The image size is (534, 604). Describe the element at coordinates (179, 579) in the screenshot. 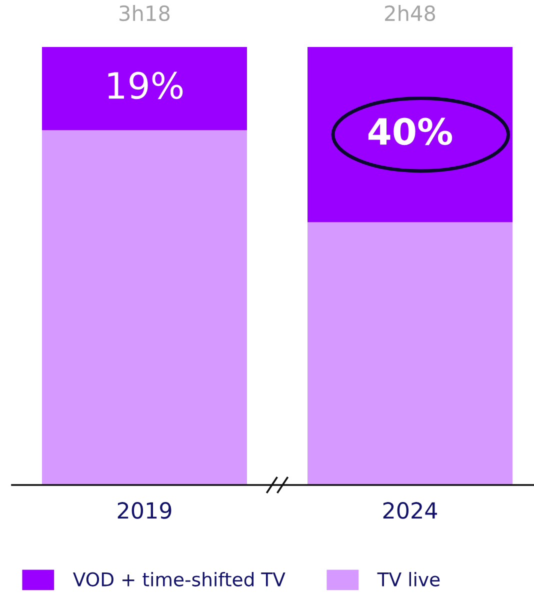

I see `legend-label: VOD + time-shifted TV` at that location.